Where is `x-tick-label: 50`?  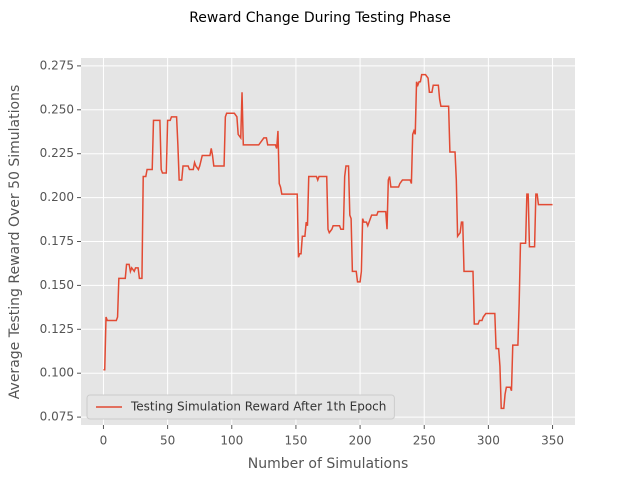 x-tick-label: 50 is located at coordinates (167, 441).